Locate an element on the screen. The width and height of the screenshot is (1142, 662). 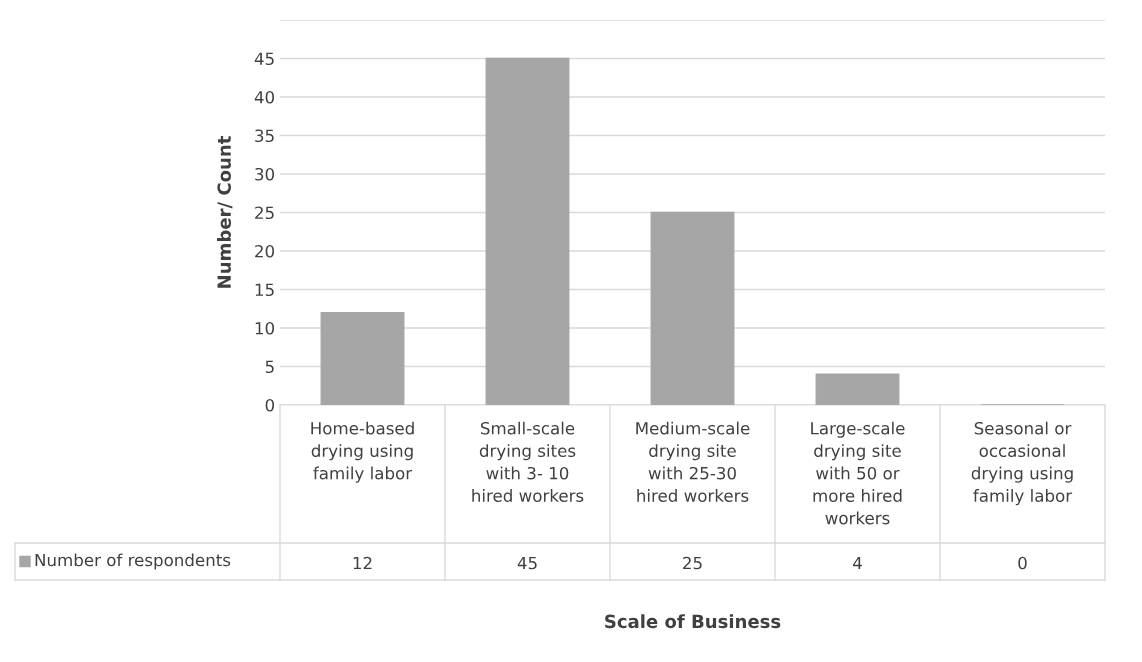
x-tick-label: Small-scale drying sites with 3- 10 hired workers is located at coordinates (528, 461).